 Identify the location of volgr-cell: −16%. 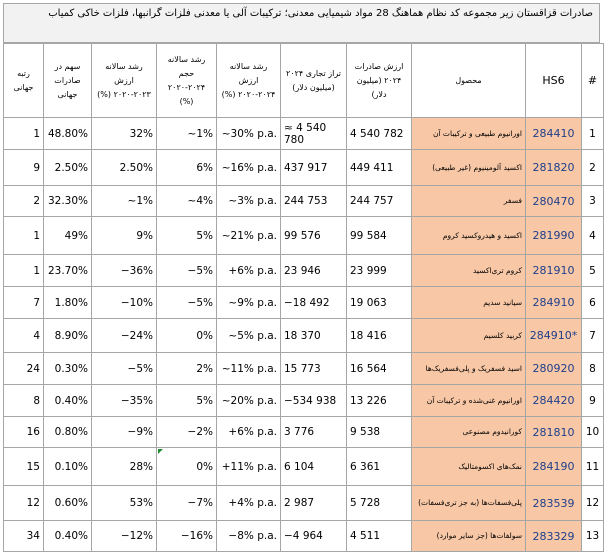
(186, 536).